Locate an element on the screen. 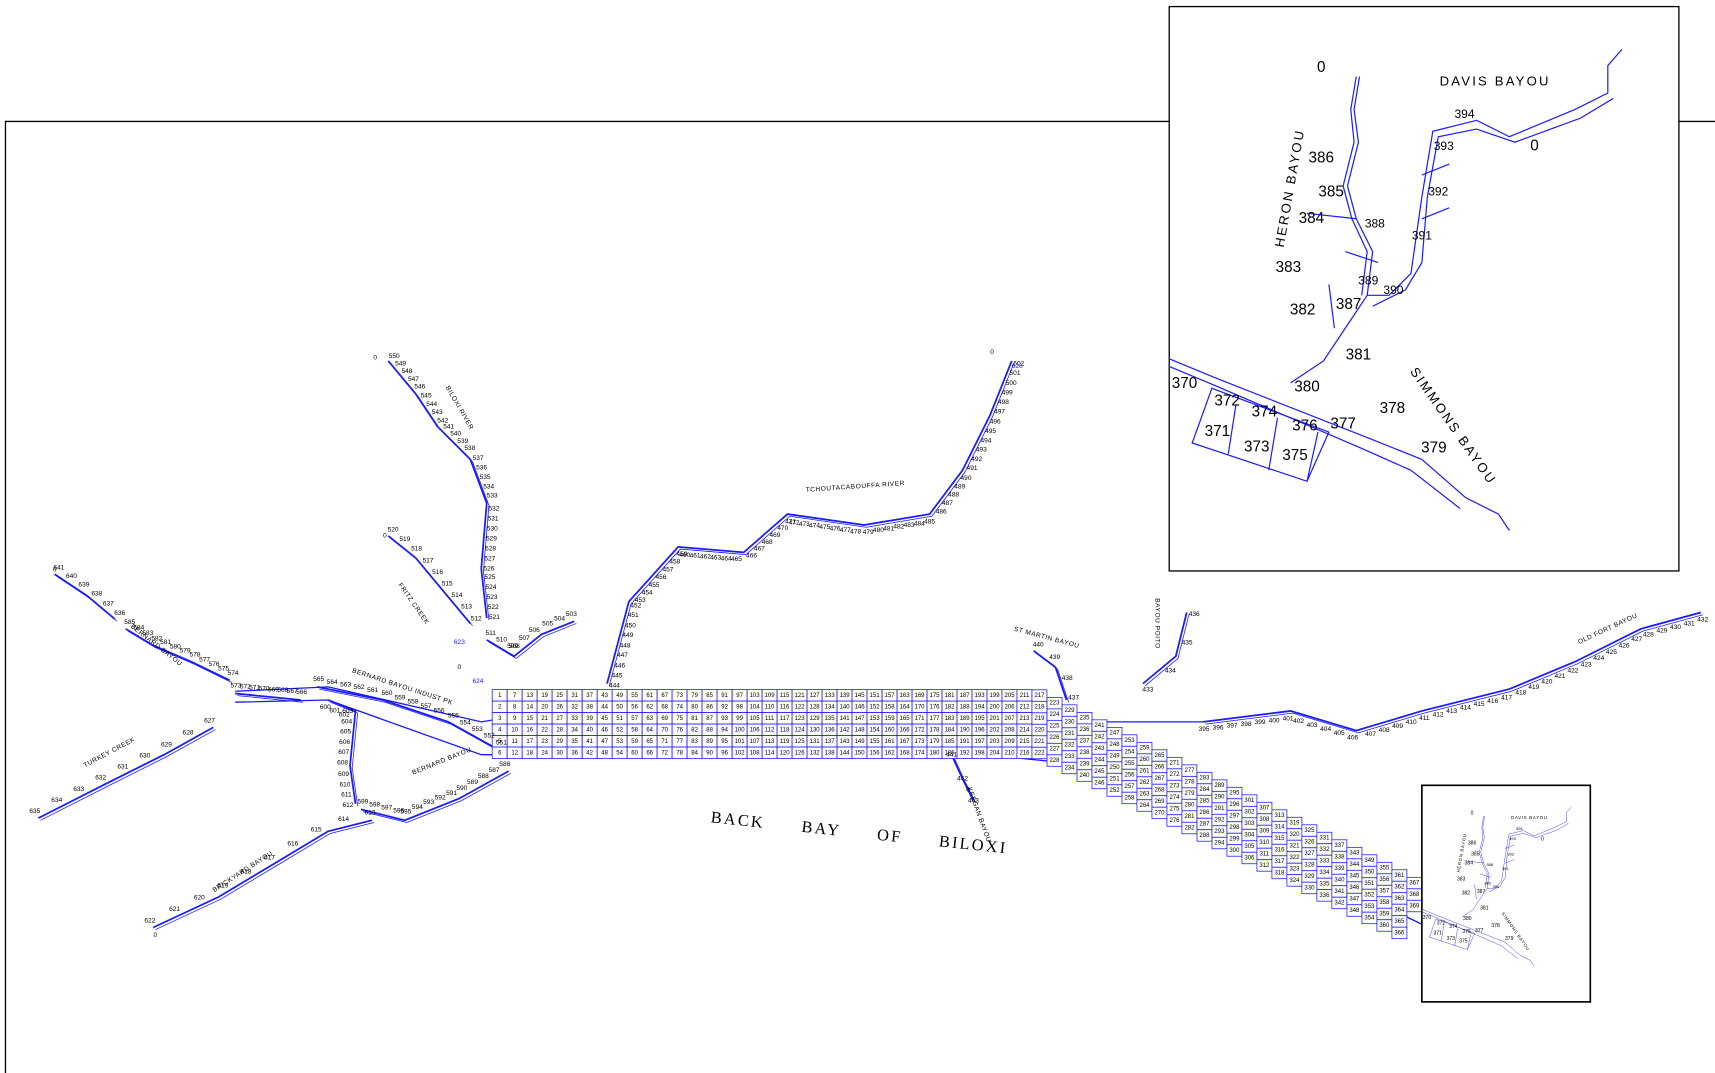 The height and width of the screenshot is (1073, 1715). cell-label: 265 is located at coordinates (1159, 756).